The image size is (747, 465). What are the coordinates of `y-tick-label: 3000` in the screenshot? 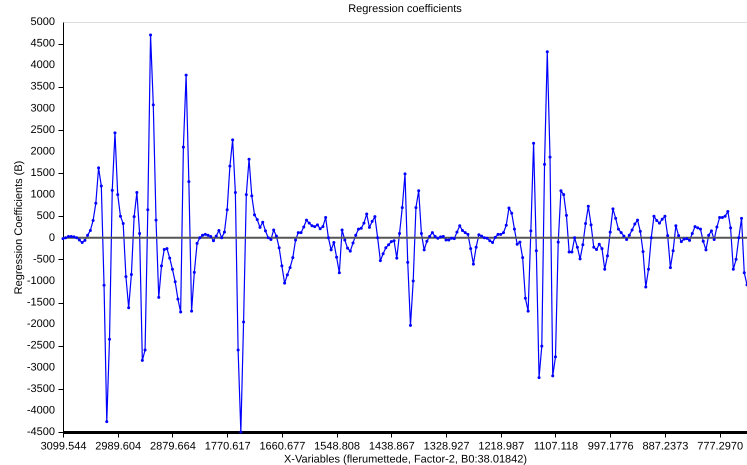 It's located at (42, 108).